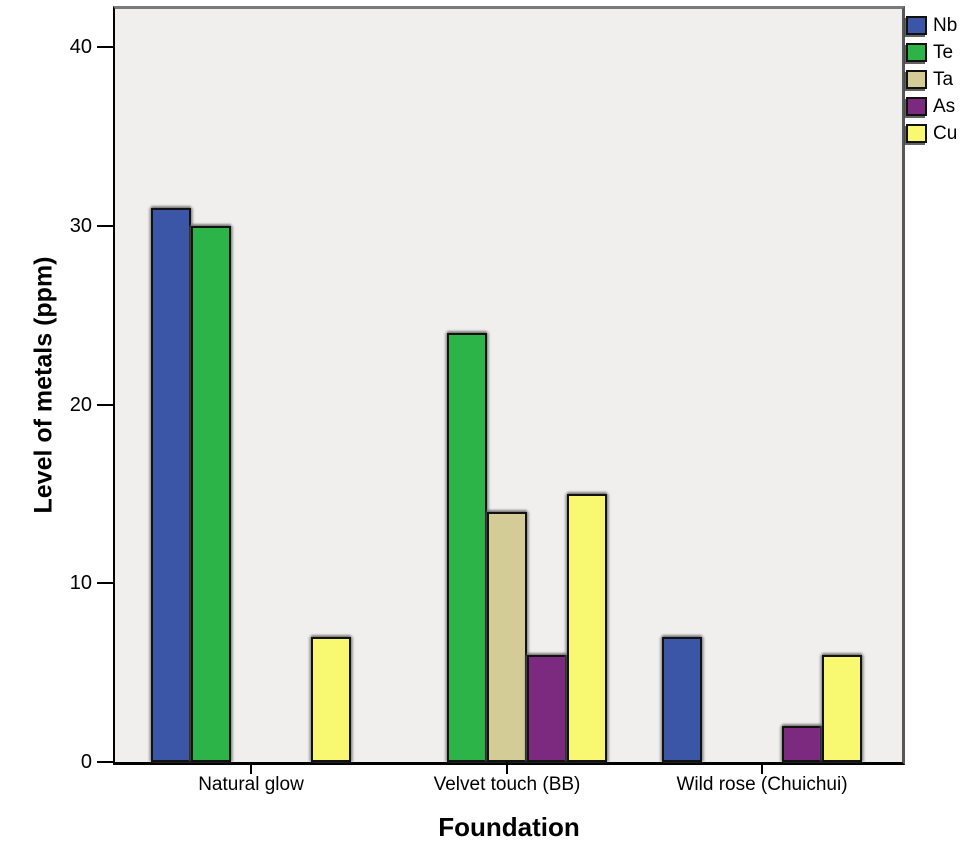 This screenshot has width=972, height=865. Describe the element at coordinates (86, 762) in the screenshot. I see `y-tick-label-0: 0` at that location.